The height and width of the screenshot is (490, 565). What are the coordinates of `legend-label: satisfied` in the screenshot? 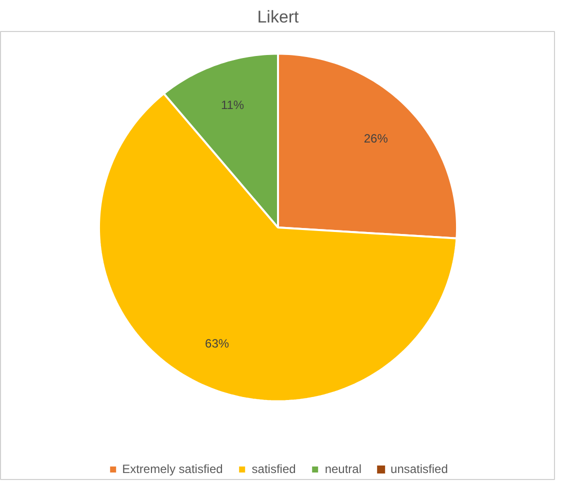 It's located at (274, 469).